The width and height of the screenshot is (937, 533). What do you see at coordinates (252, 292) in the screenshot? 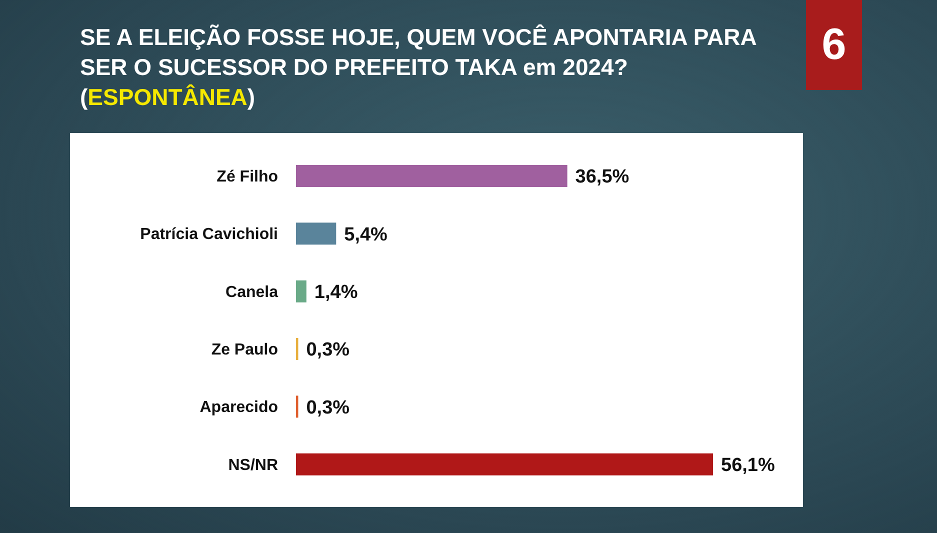
I see `y-tick-label: Canela` at bounding box center [252, 292].